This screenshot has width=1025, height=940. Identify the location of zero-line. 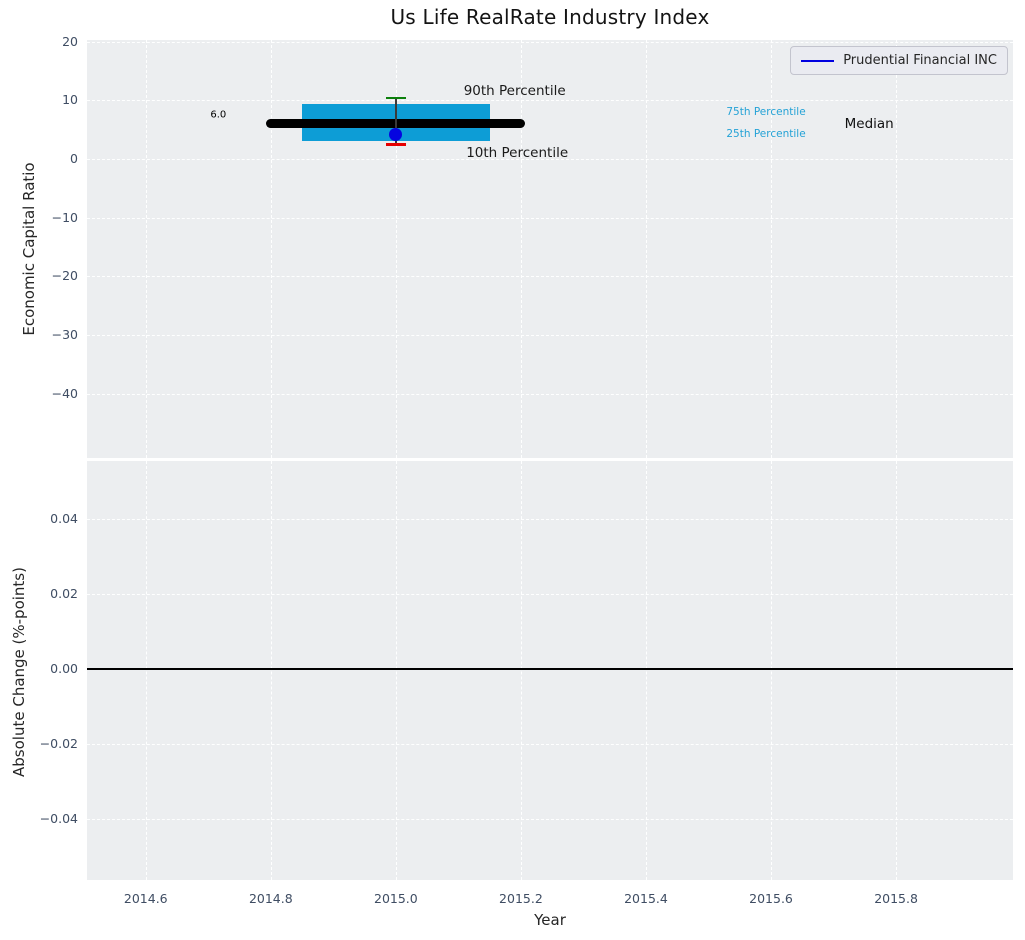
(550, 669).